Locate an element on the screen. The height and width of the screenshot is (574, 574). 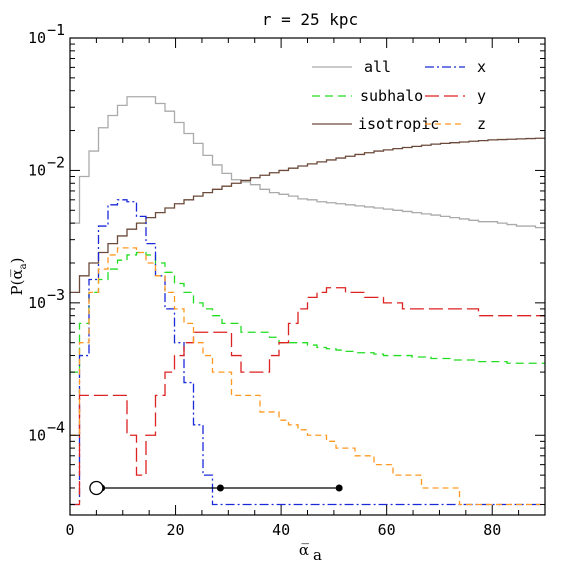
legend-label-y: y is located at coordinates (481, 96).